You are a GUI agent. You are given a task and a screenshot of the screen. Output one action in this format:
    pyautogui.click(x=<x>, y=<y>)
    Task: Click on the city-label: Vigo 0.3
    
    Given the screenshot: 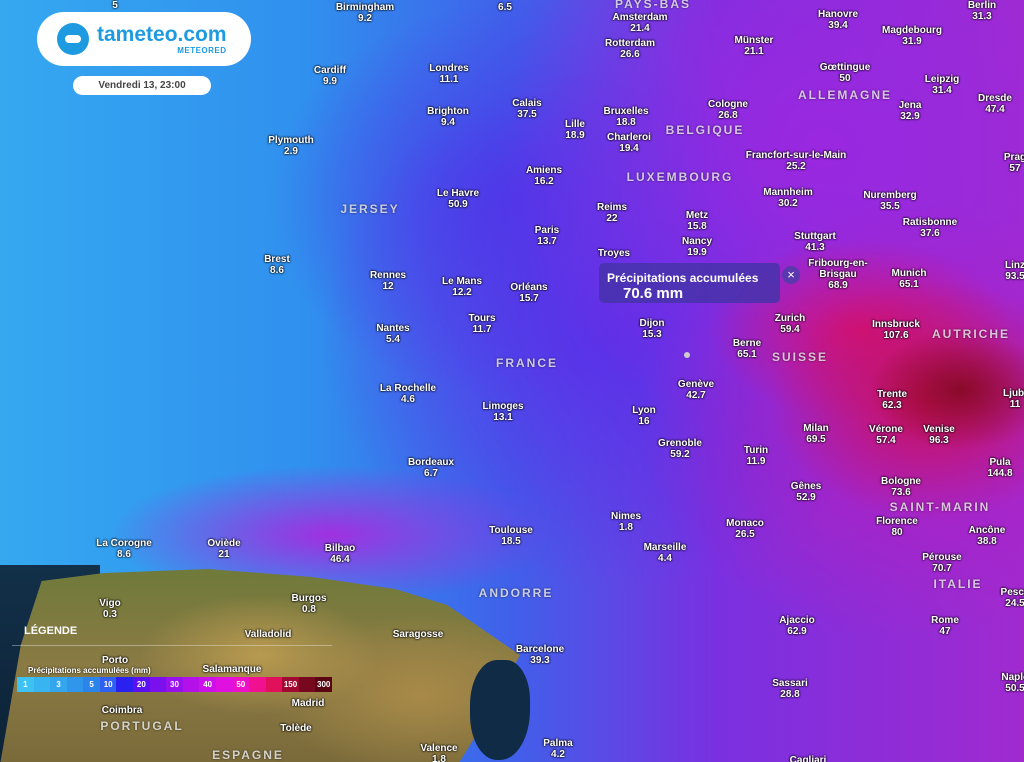 What is the action you would take?
    pyautogui.click(x=109, y=609)
    